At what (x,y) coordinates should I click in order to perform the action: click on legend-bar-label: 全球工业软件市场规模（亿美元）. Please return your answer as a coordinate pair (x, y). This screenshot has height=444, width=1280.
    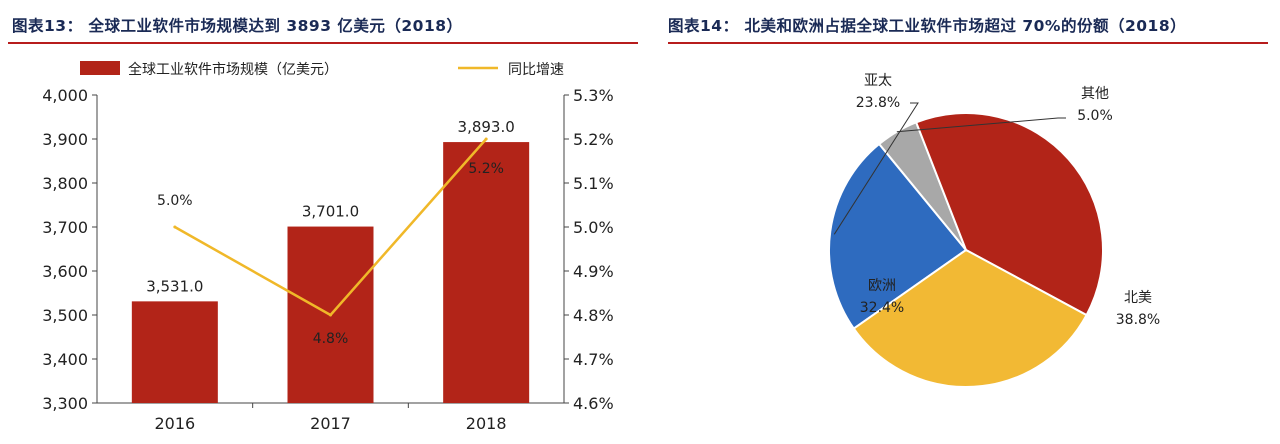
    Looking at the image, I should click on (233, 69).